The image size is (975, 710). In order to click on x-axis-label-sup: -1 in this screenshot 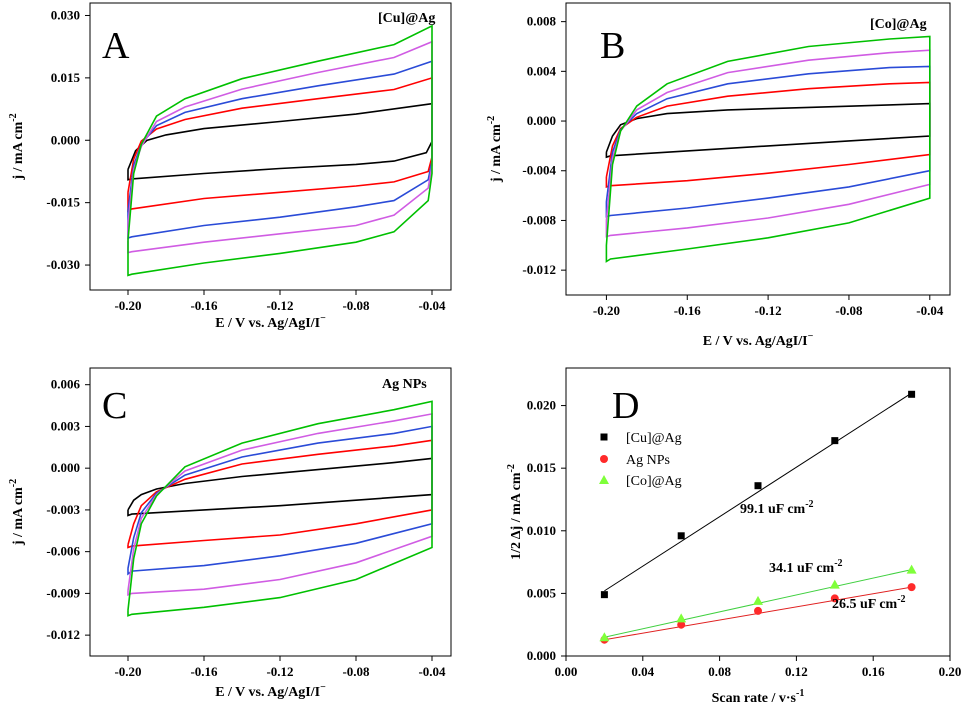, I will do `click(800, 693)`.